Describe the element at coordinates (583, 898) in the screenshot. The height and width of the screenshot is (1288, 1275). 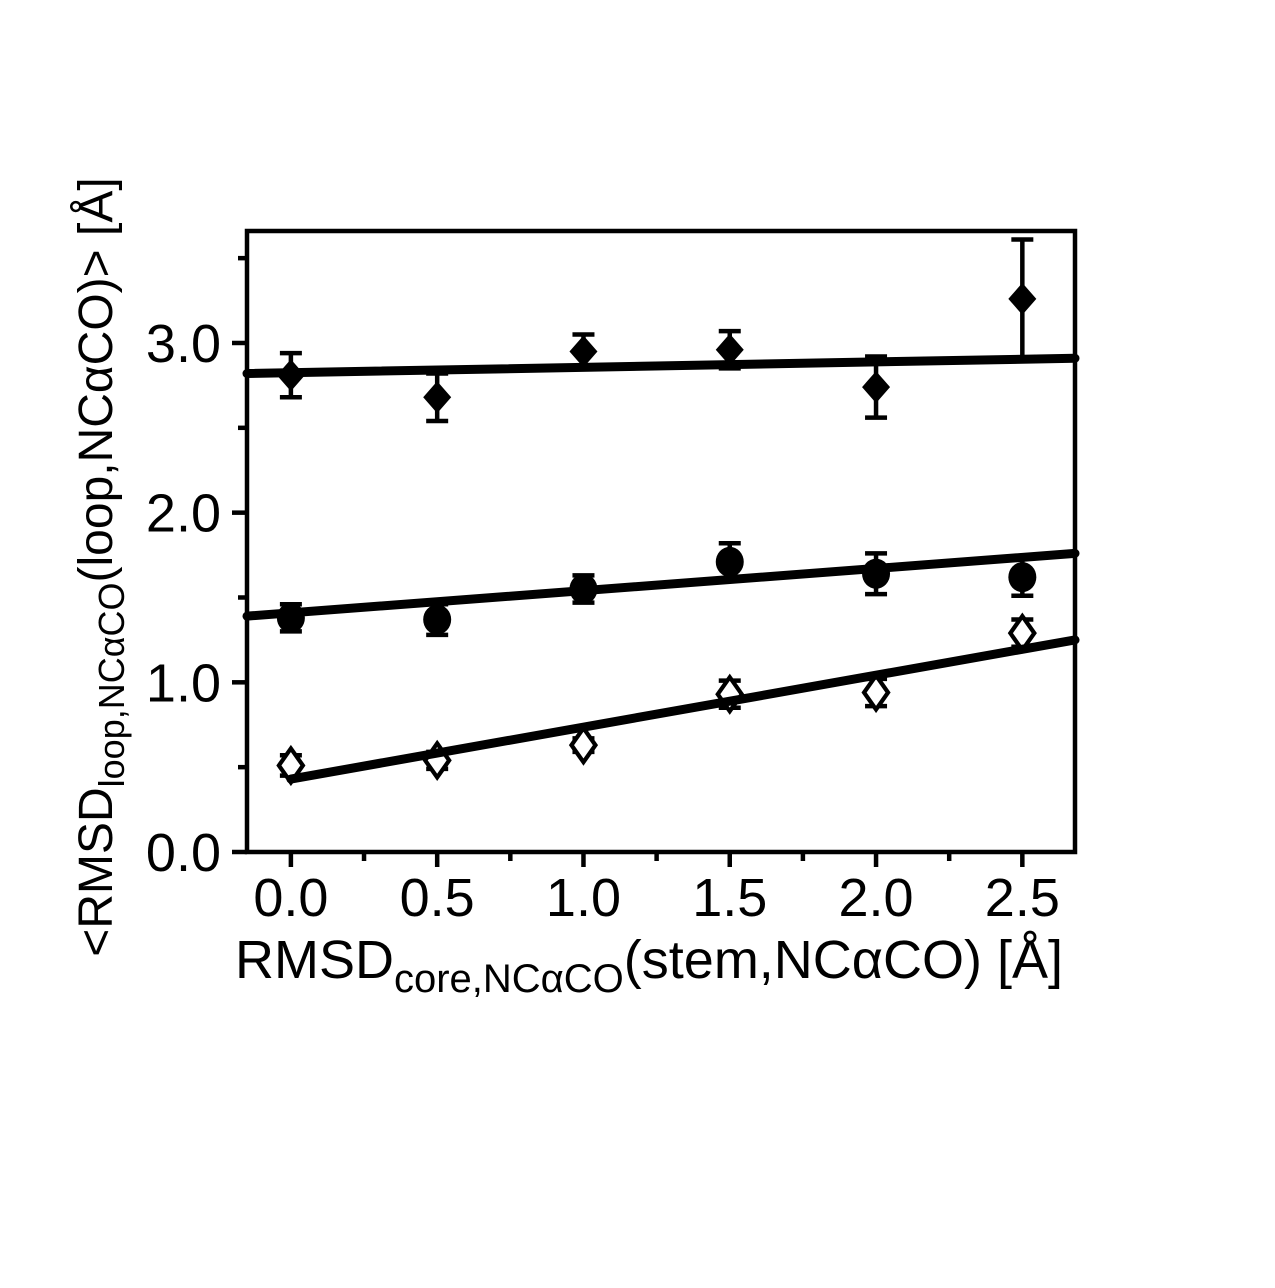
I see `x-axis-tick-label: 1.0` at that location.